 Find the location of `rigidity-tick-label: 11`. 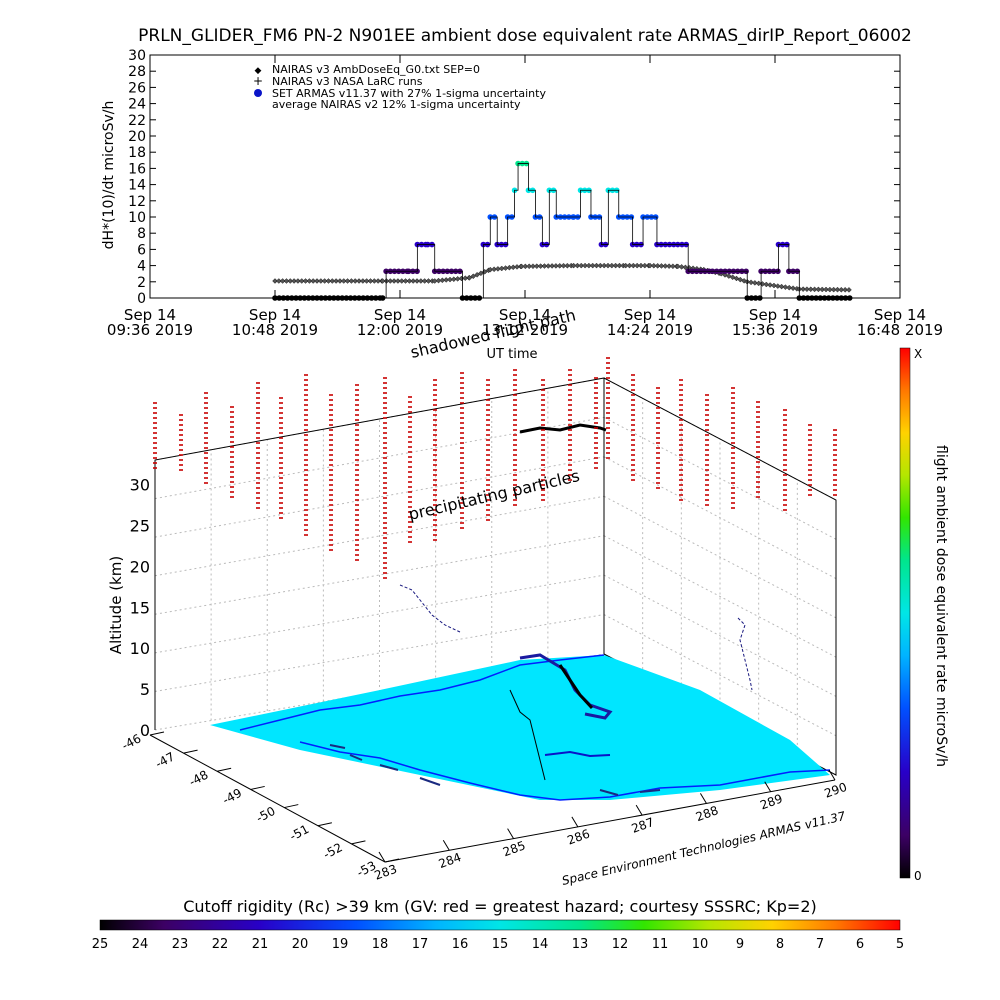

rigidity-tick-label: 11 is located at coordinates (660, 944).